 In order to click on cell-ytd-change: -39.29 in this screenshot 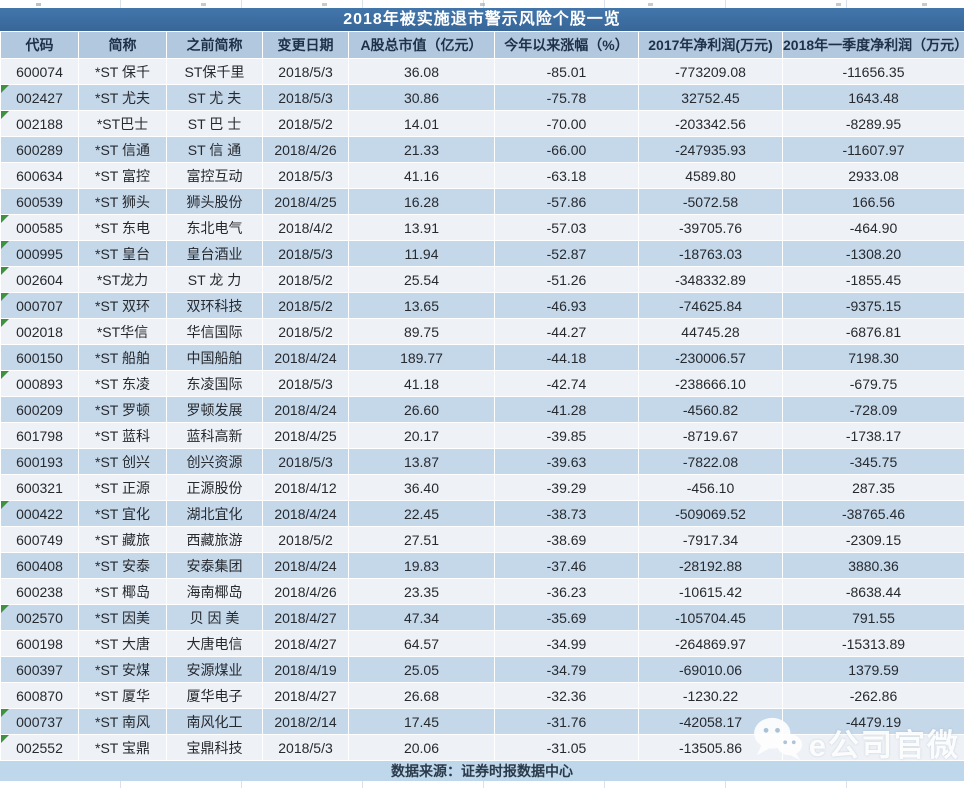, I will do `click(566, 487)`.